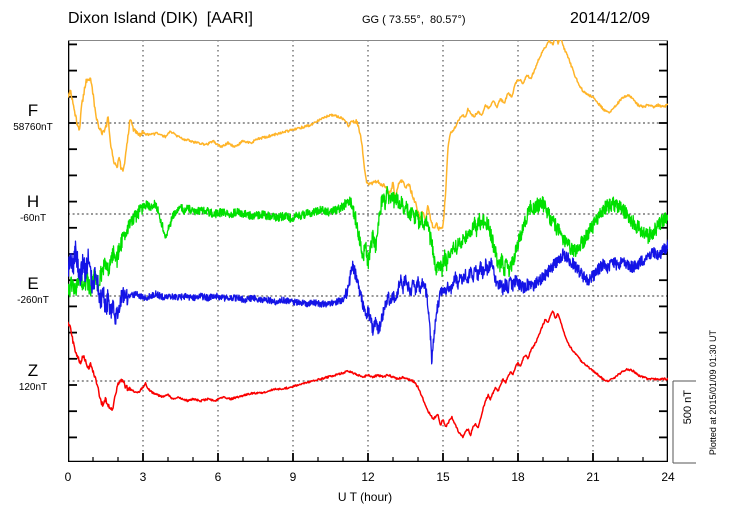  I want to click on component-value-z: 120nT, so click(33, 387).